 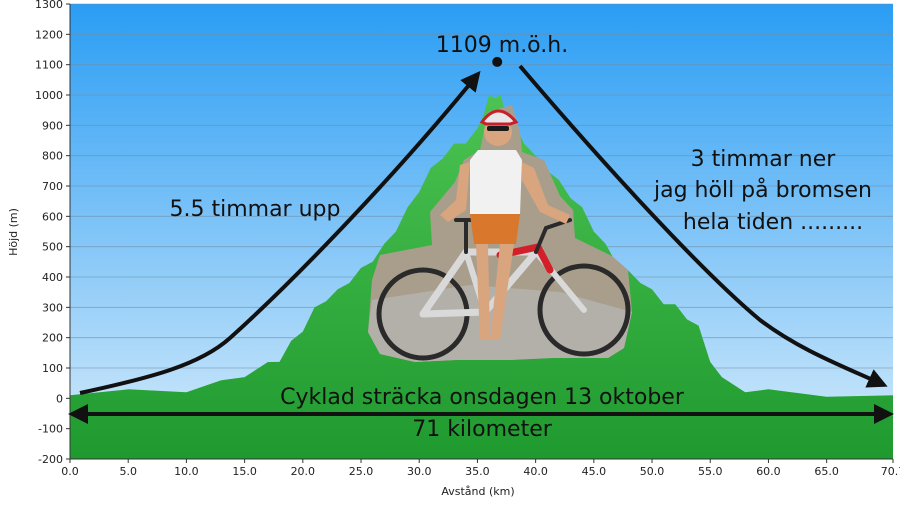 What do you see at coordinates (52, 338) in the screenshot?
I see `y-tick-label: 200` at bounding box center [52, 338].